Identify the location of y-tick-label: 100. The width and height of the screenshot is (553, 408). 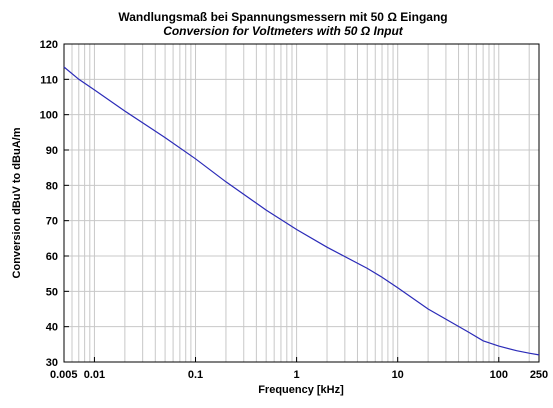
(49, 116).